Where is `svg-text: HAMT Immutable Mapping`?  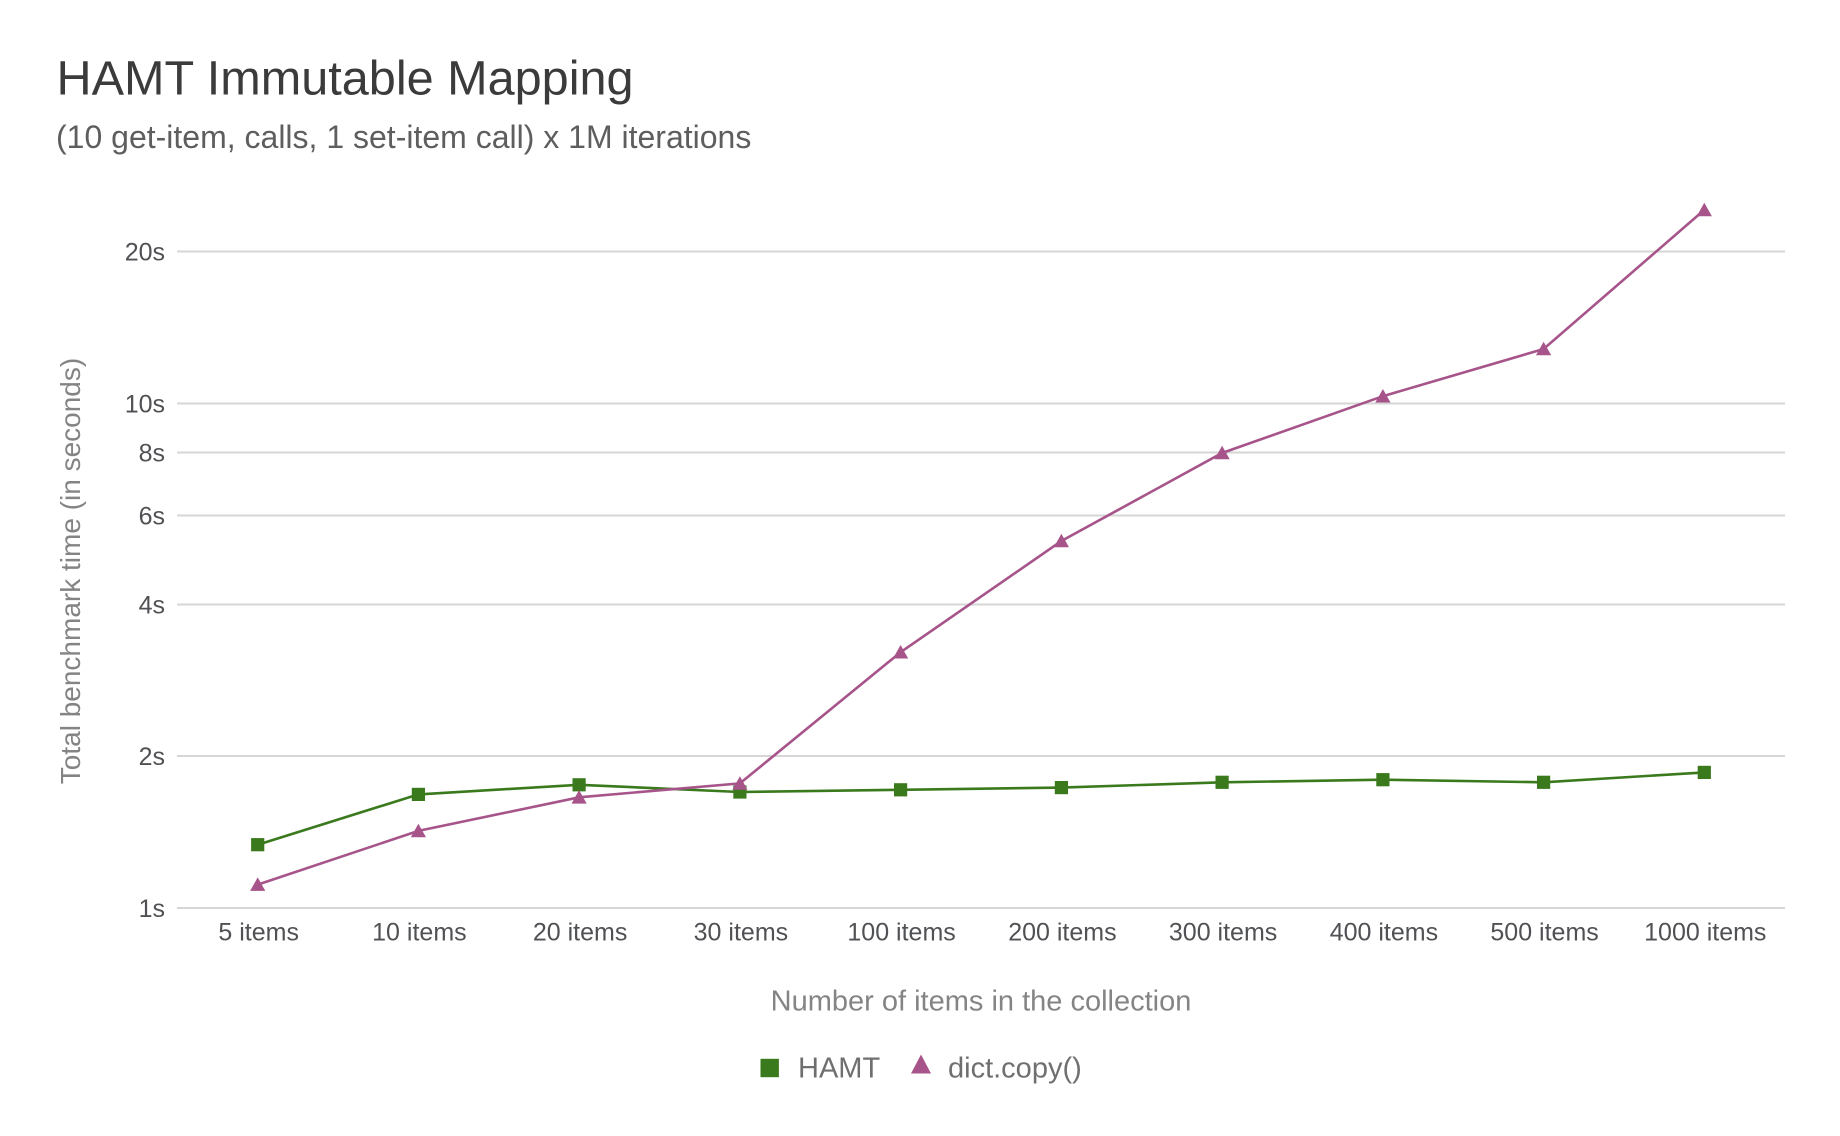
svg-text: HAMT Immutable Mapping is located at coordinates (345, 78).